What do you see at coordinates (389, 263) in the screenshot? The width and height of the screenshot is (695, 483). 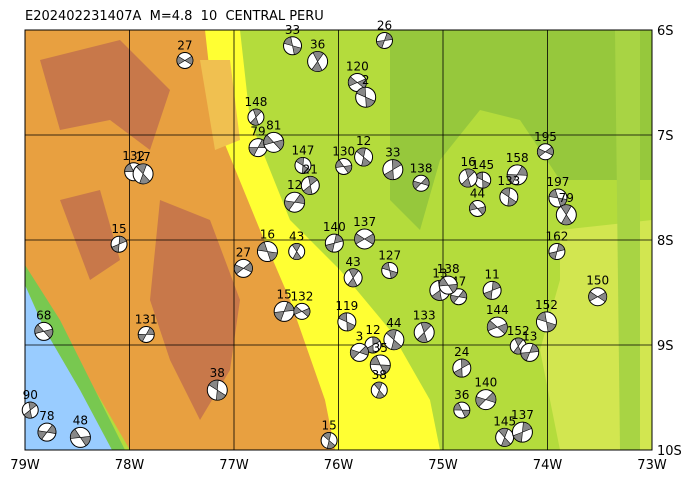 I see `beachball: 127` at bounding box center [389, 263].